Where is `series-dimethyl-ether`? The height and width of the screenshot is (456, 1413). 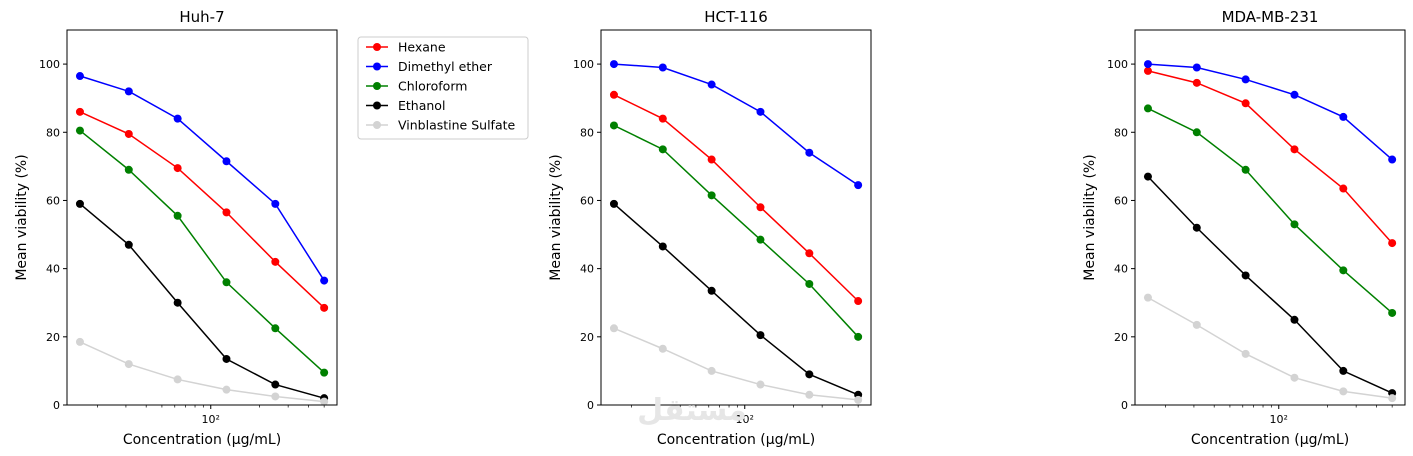 series-dimethyl-ether is located at coordinates (736, 125).